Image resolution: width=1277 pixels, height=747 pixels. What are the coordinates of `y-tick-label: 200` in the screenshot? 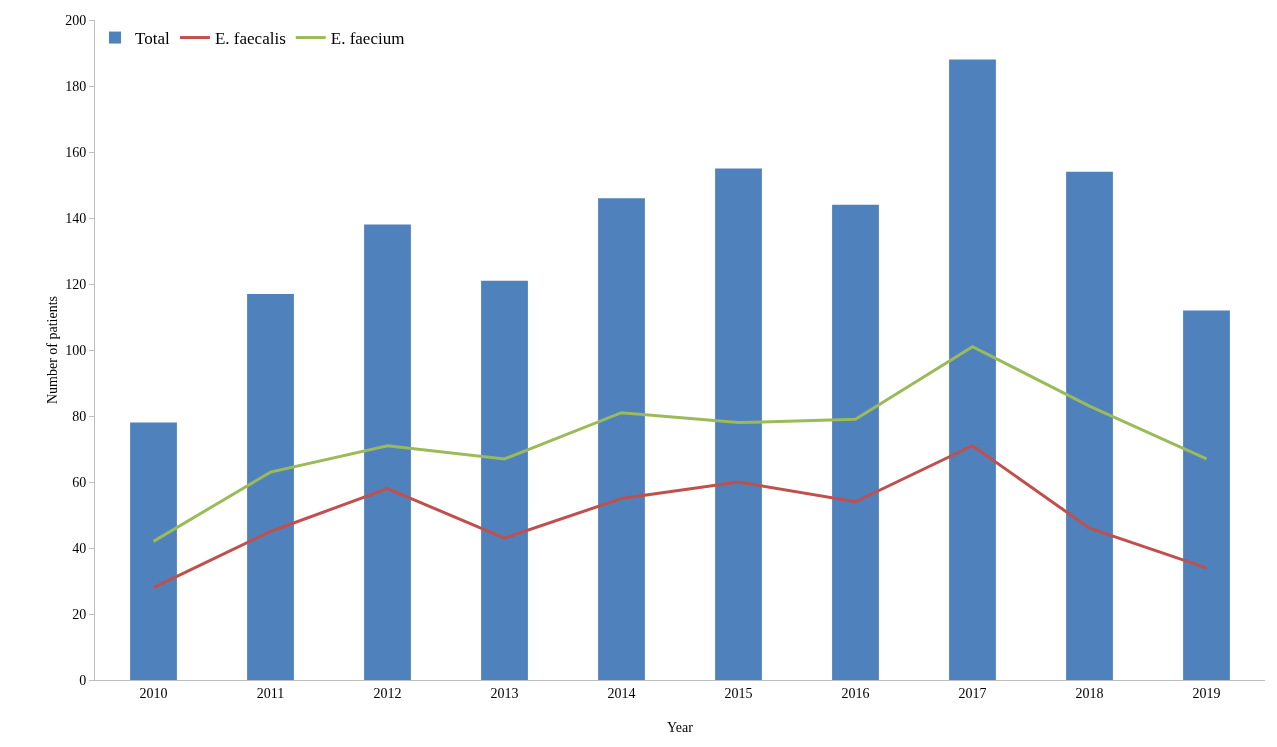 It's located at (76, 20).